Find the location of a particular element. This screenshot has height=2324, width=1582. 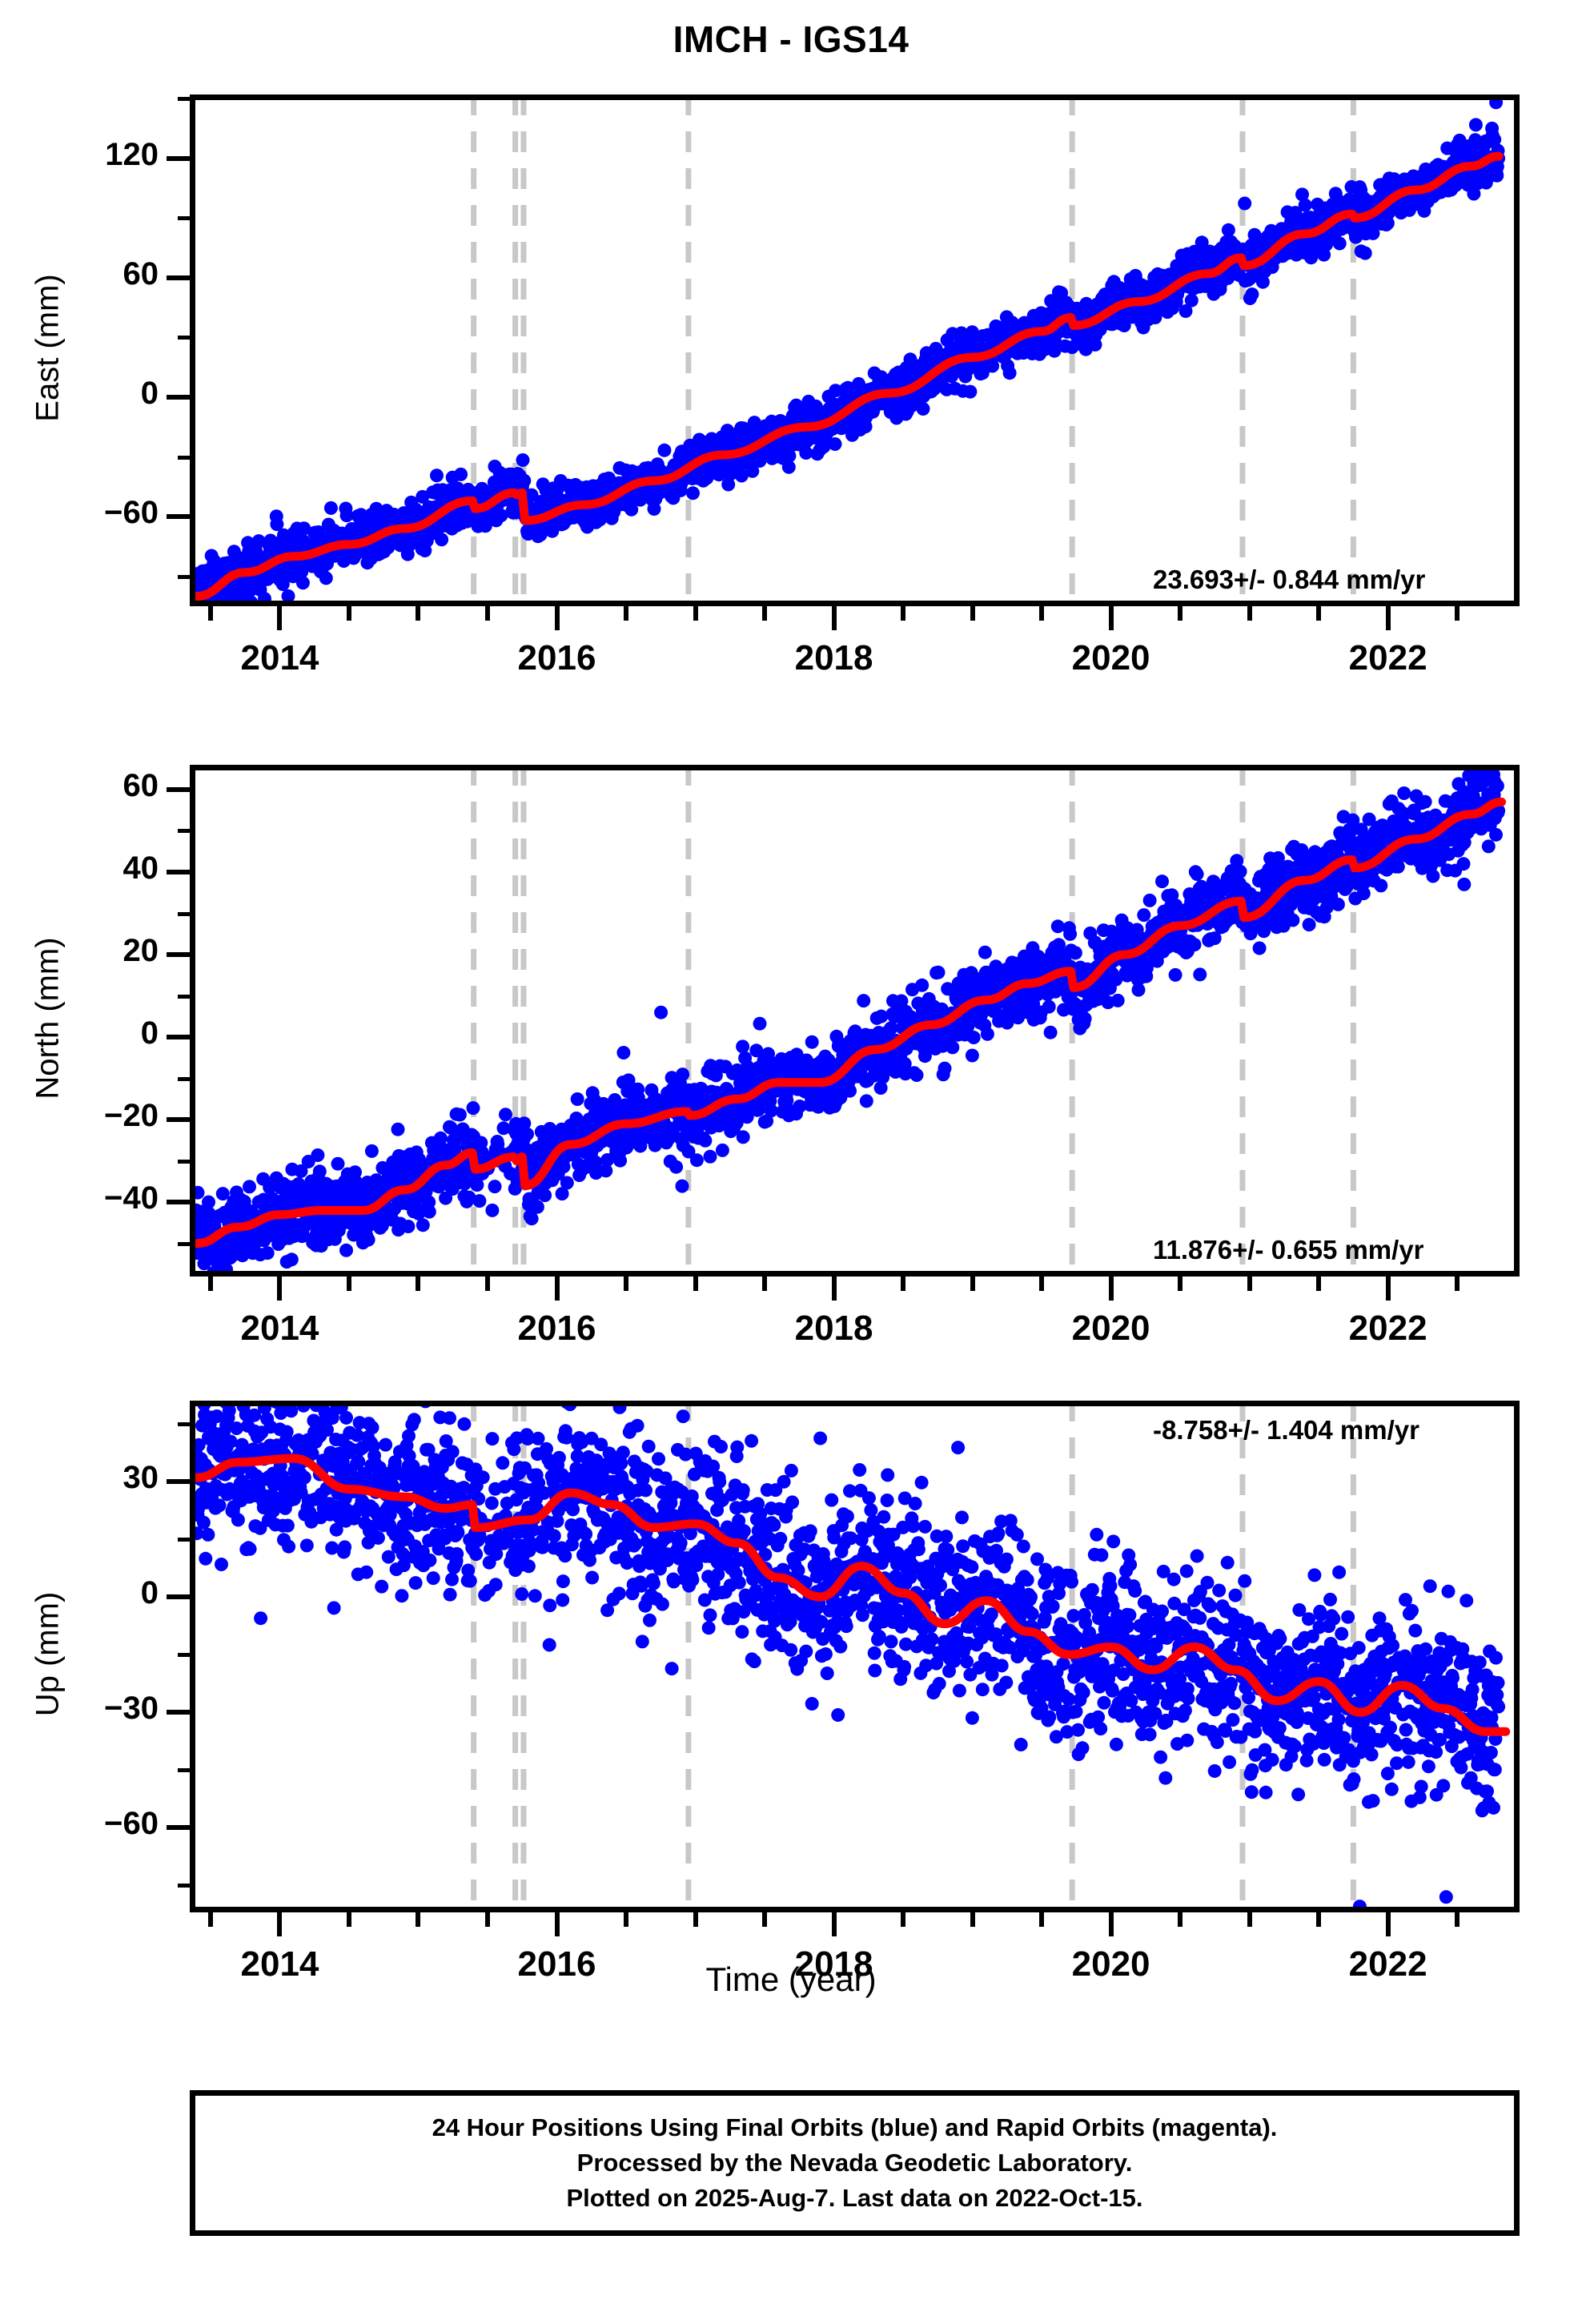

ytick-label-north: 40 is located at coordinates (140, 868).